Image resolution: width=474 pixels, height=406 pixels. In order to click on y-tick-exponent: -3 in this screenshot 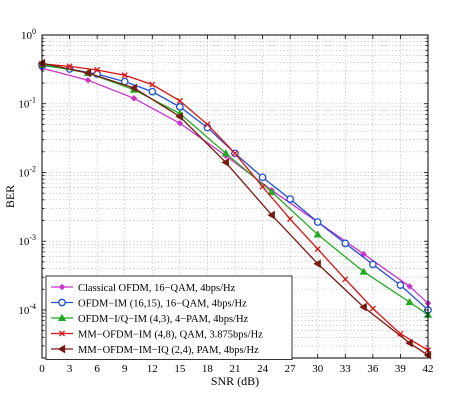, I will do `click(32, 237)`.